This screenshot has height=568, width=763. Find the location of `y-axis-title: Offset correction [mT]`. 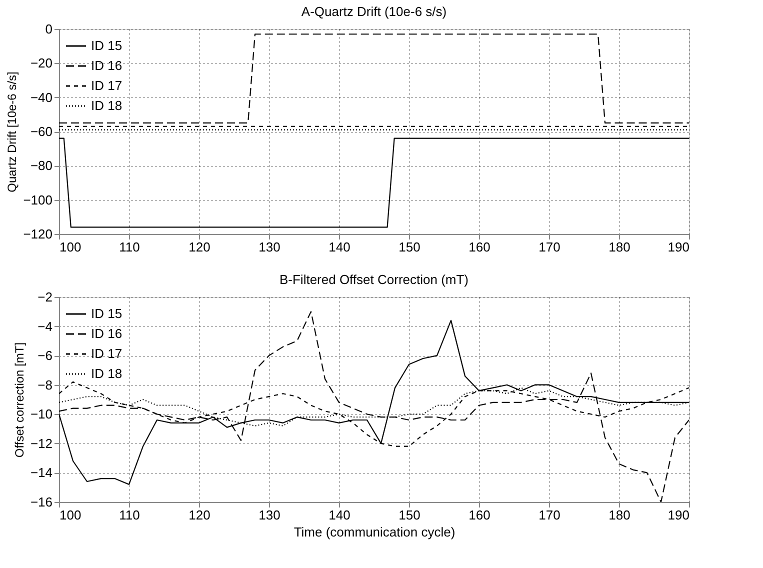

y-axis-title: Offset correction [mT] is located at coordinates (19, 400).